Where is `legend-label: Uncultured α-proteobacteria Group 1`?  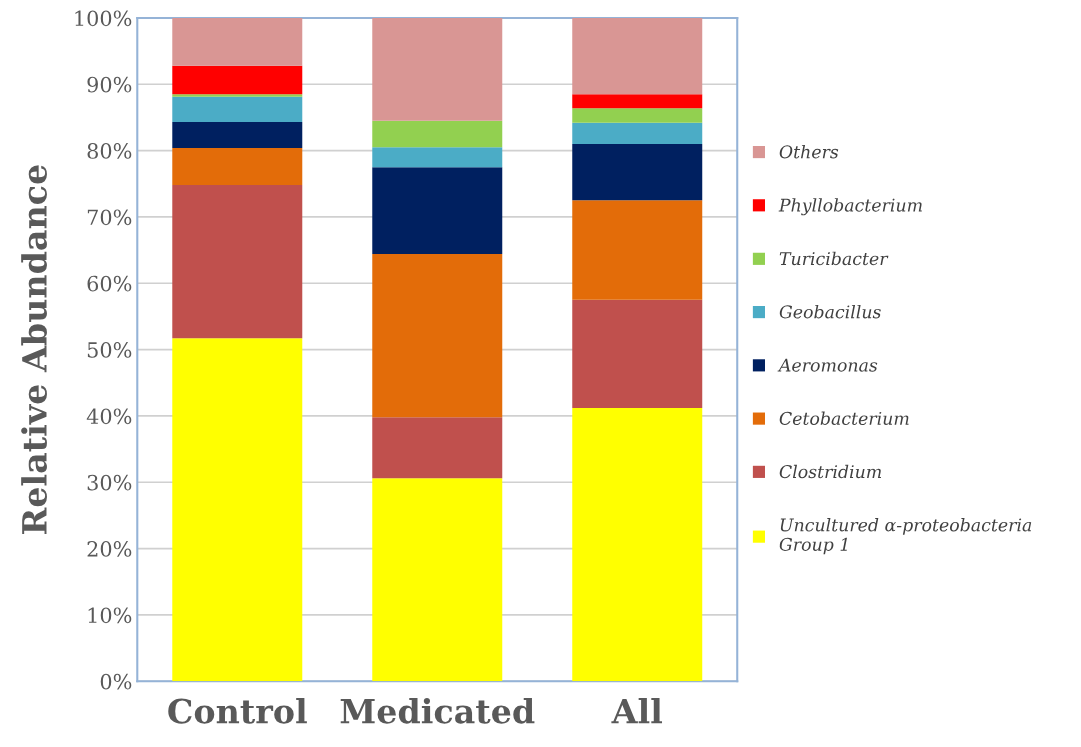
legend-label: Uncultured α-proteobacteria Group 1 is located at coordinates (905, 536).